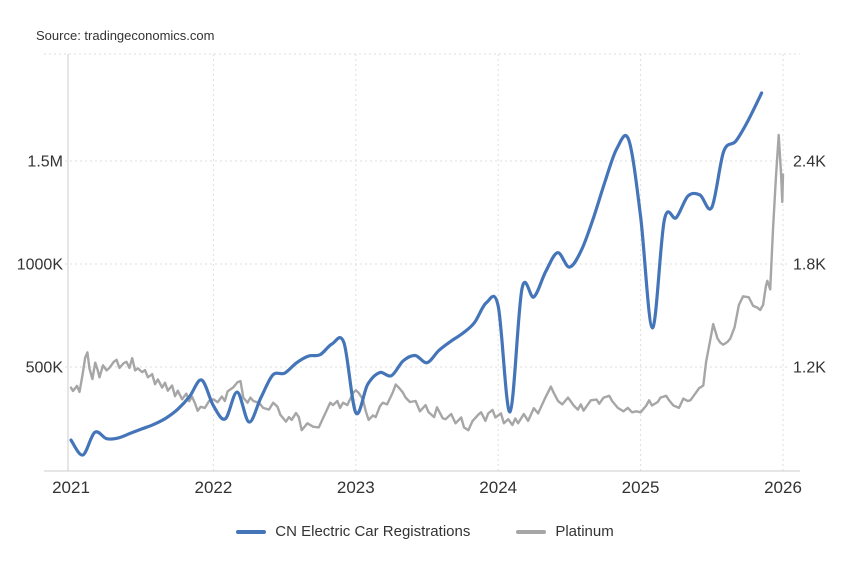  I want to click on x-axis-label: 2024, so click(498, 487).